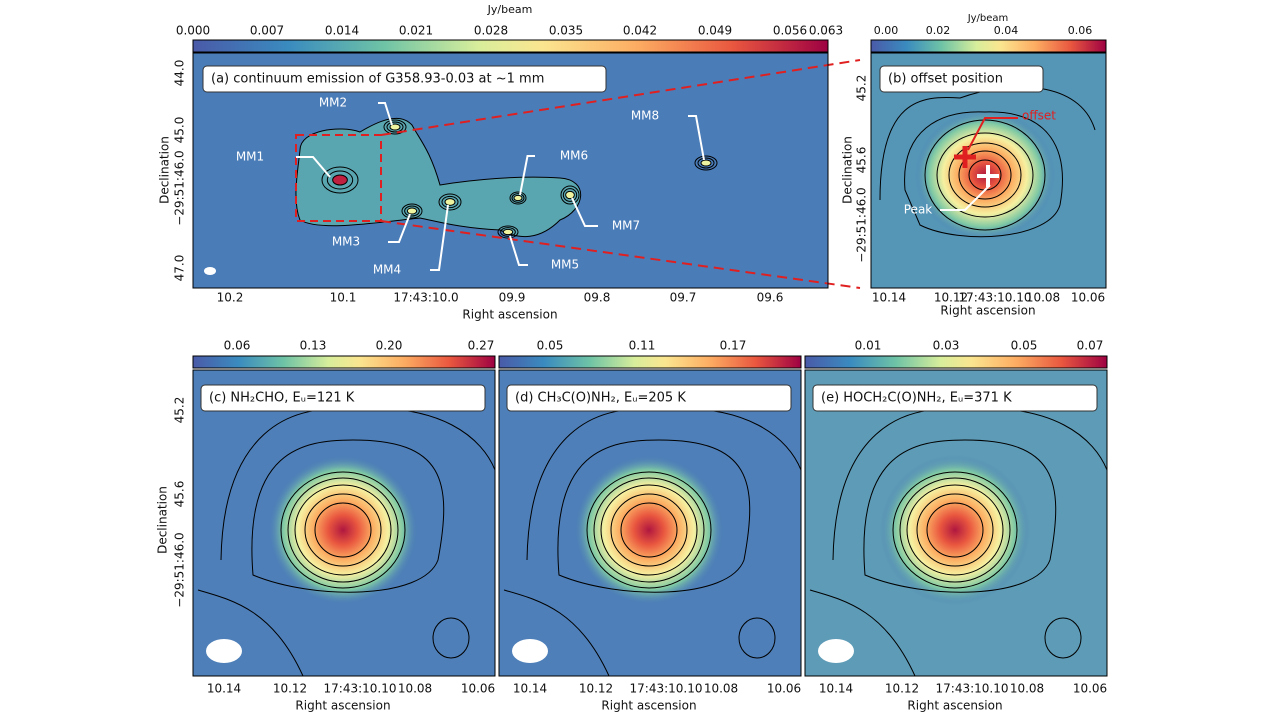 This screenshot has height=719, width=1277. I want to click on x-tick-label: 09.7, so click(683, 298).